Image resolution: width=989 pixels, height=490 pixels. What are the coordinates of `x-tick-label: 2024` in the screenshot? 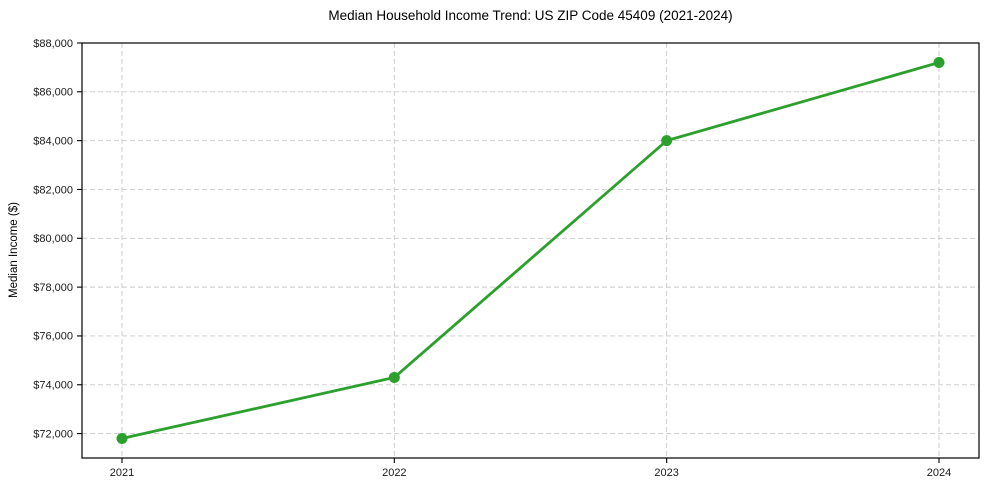 It's located at (939, 473).